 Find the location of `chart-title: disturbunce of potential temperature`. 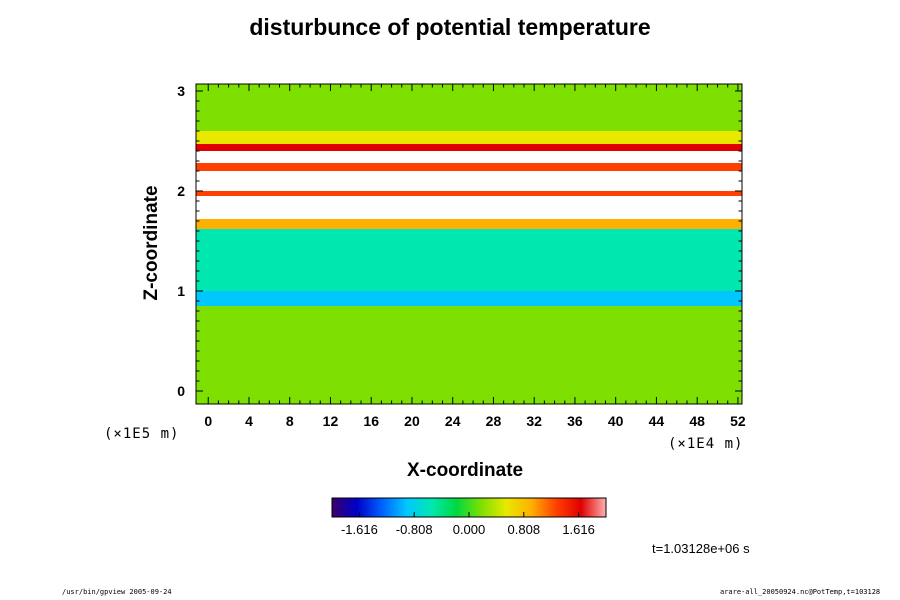

chart-title: disturbunce of potential temperature is located at coordinates (450, 27).